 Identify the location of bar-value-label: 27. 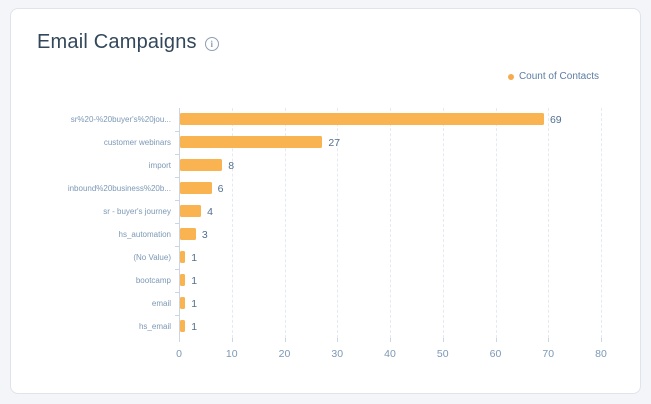
(334, 142).